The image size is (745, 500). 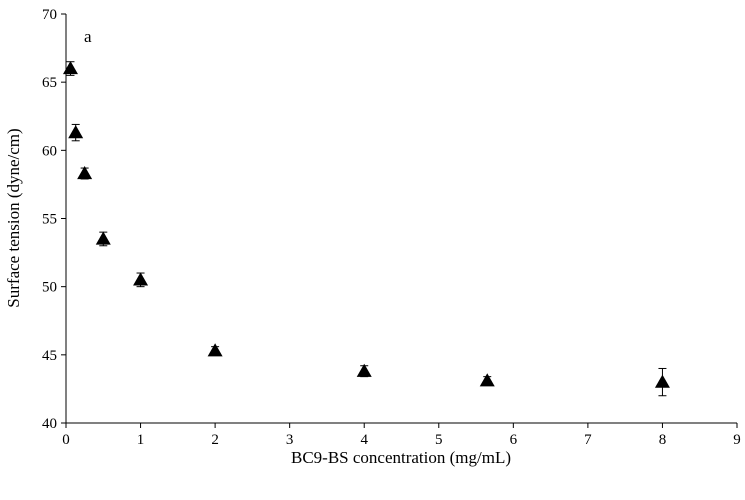 What do you see at coordinates (401, 435) in the screenshot?
I see `x-axis-ticks: 0 1 2 3 4 5 6 7 8 9` at bounding box center [401, 435].